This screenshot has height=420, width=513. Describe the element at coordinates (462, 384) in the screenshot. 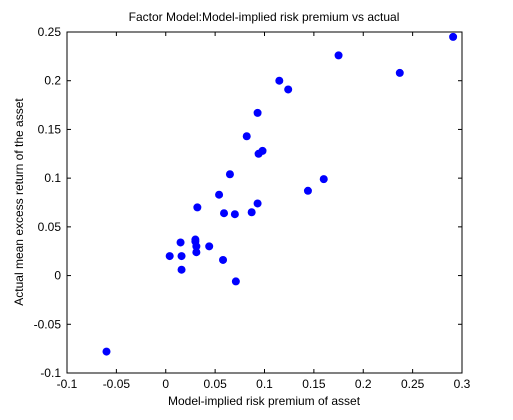

I see `x-tick-label: 0.3` at that location.